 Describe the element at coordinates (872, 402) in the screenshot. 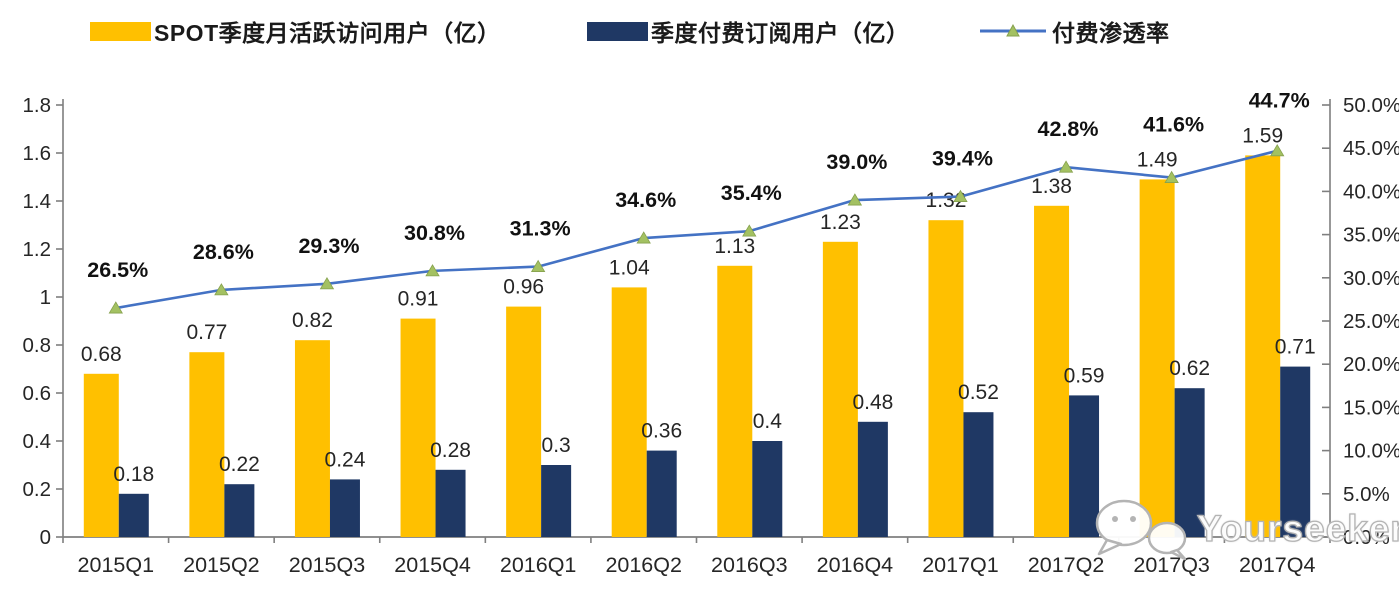

I see `subscribers-value-label: 0.48` at that location.